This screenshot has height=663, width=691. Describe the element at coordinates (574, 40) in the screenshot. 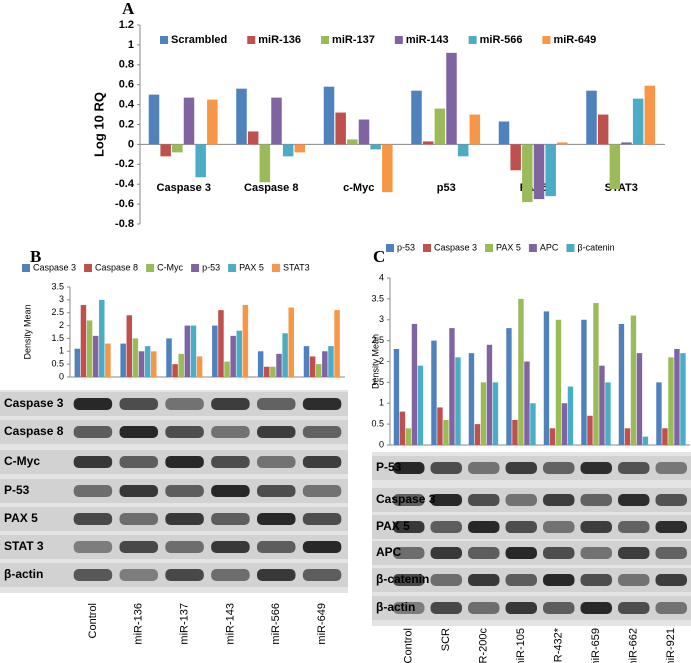

I see `legend-label: miR-649` at that location.